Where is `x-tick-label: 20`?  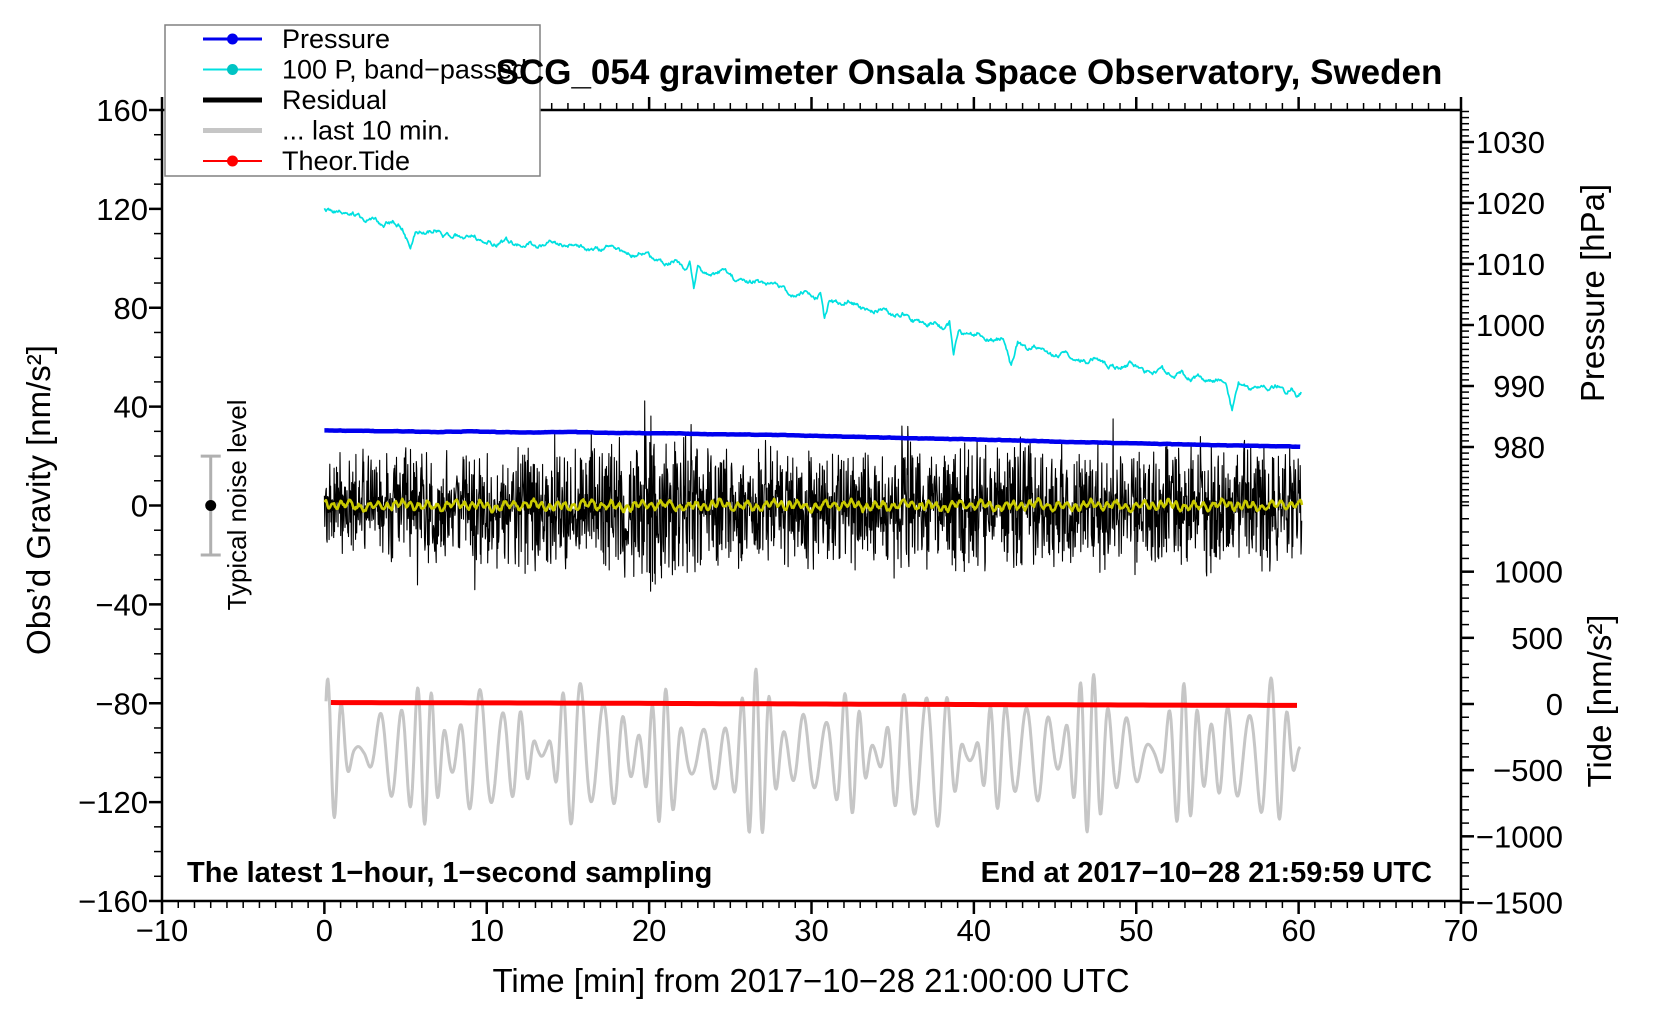 x-tick-label: 20 is located at coordinates (649, 930).